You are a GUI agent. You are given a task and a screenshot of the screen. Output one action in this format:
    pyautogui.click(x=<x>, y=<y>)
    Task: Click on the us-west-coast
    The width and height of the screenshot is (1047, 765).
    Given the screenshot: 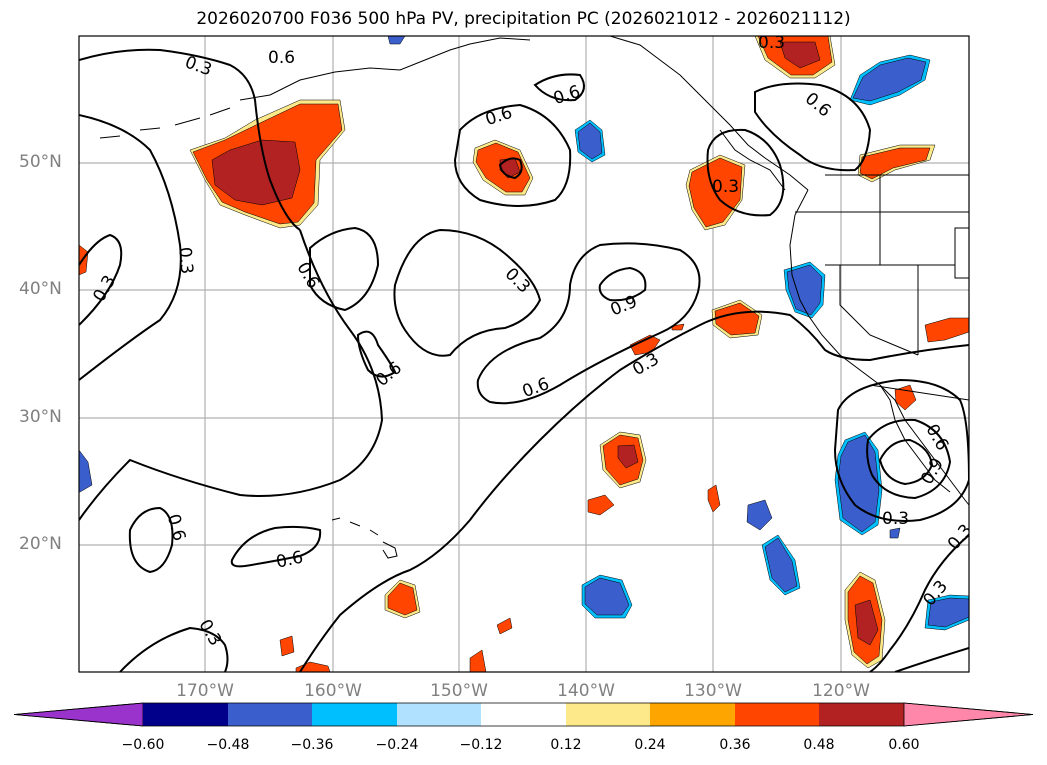 What is the action you would take?
    pyautogui.click(x=879, y=347)
    